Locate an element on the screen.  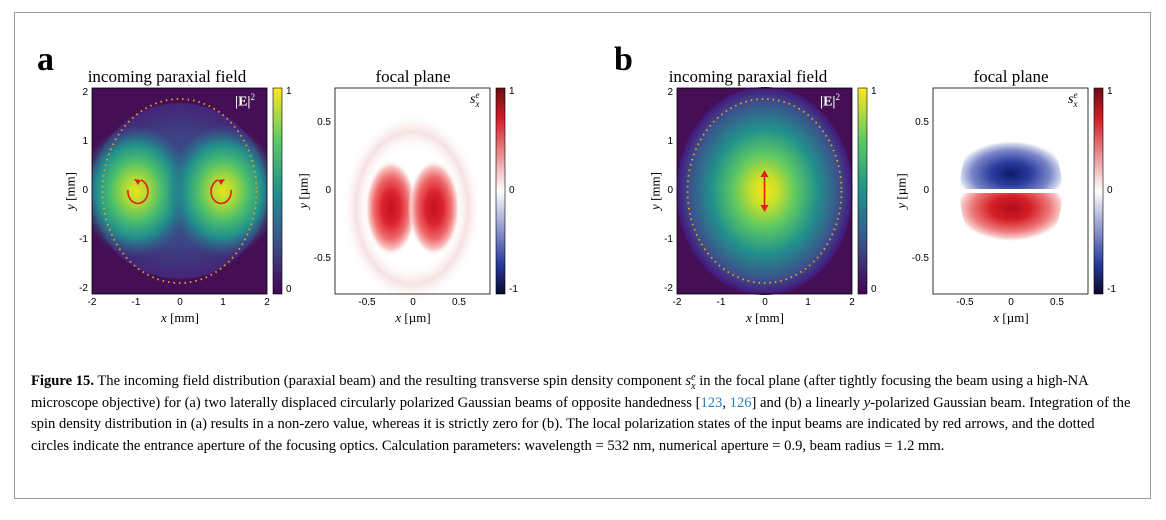
beam-spot-left is located at coordinates (142, 191).